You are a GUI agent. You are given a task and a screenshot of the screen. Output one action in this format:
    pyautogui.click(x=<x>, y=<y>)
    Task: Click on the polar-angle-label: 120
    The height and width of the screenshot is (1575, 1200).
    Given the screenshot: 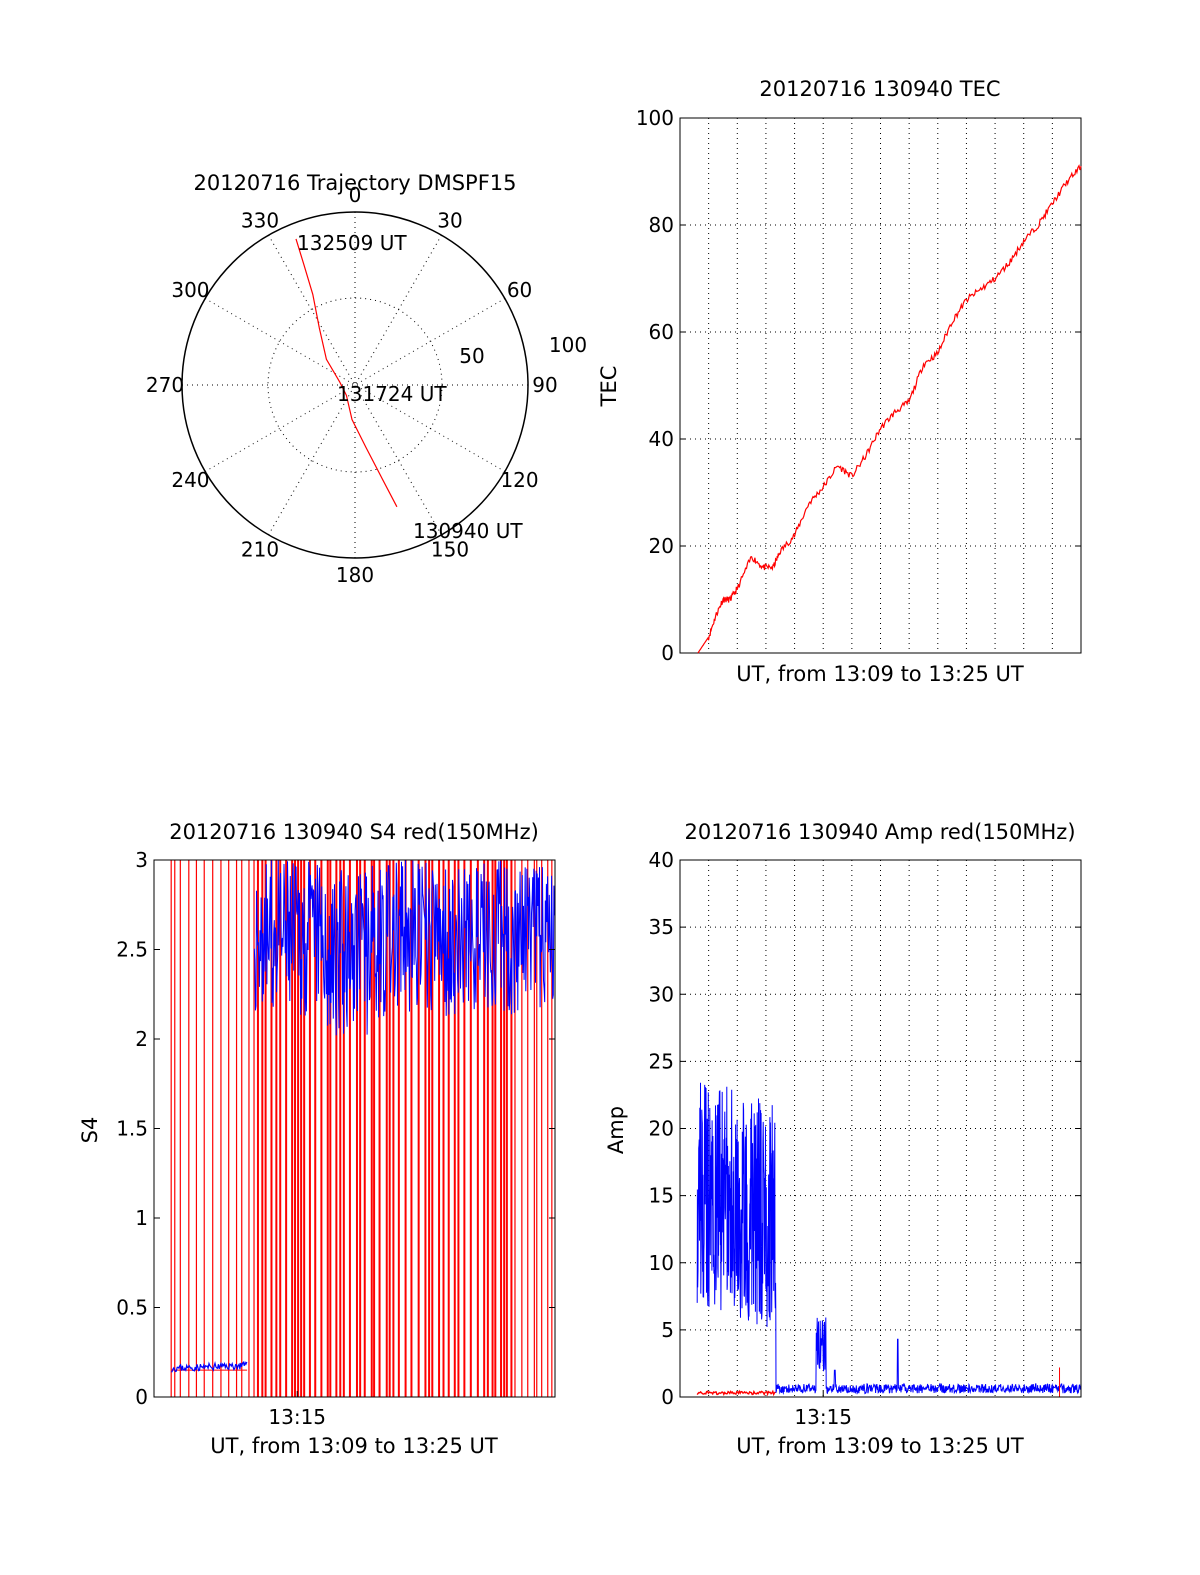 What is the action you would take?
    pyautogui.click(x=519, y=480)
    